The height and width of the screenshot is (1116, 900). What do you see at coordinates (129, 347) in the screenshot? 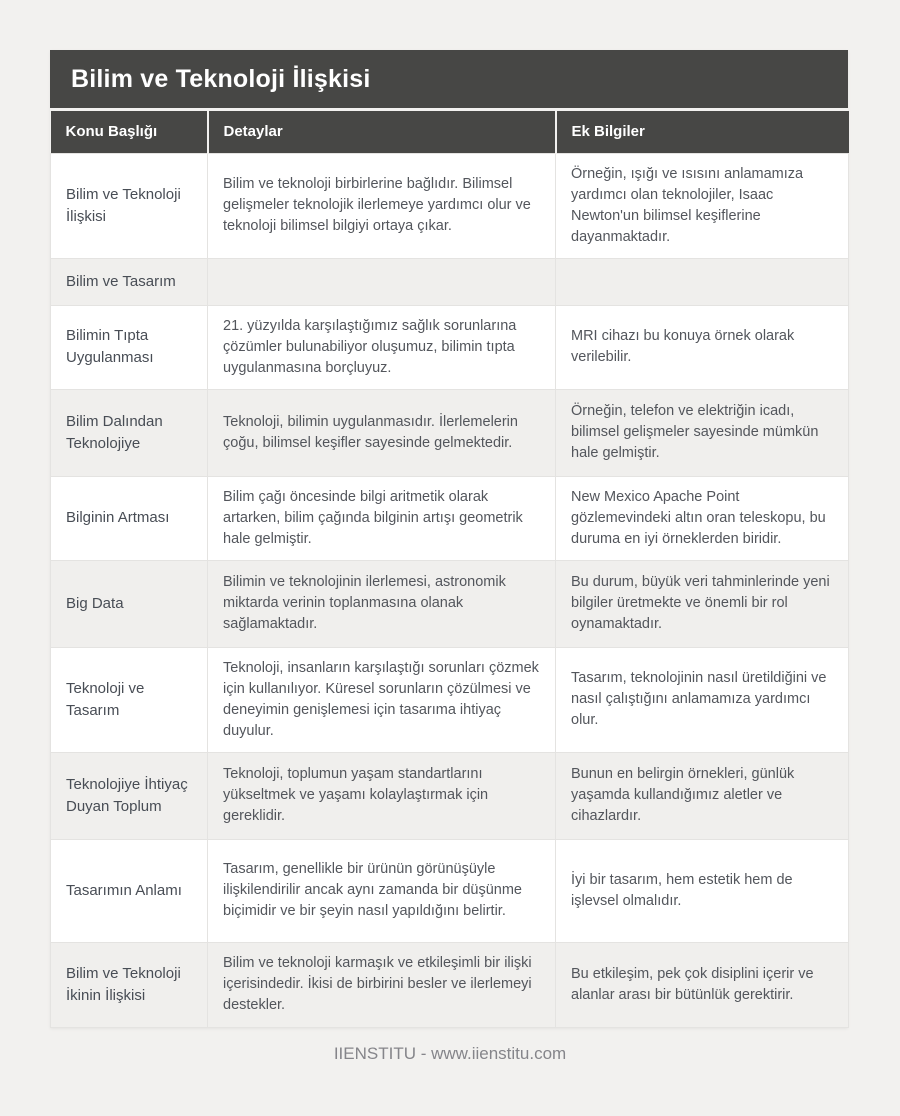
I see `topic-cell: Bilimin Tıpta Uygulanması` at bounding box center [129, 347].